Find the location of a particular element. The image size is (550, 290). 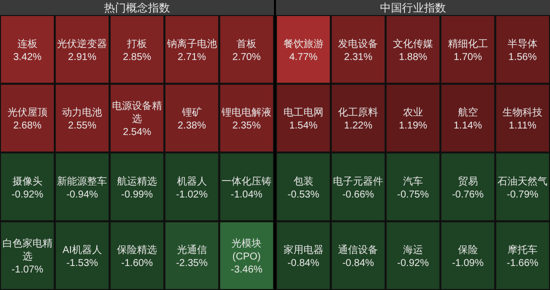

category-label: 锂电电解液 is located at coordinates (246, 112).